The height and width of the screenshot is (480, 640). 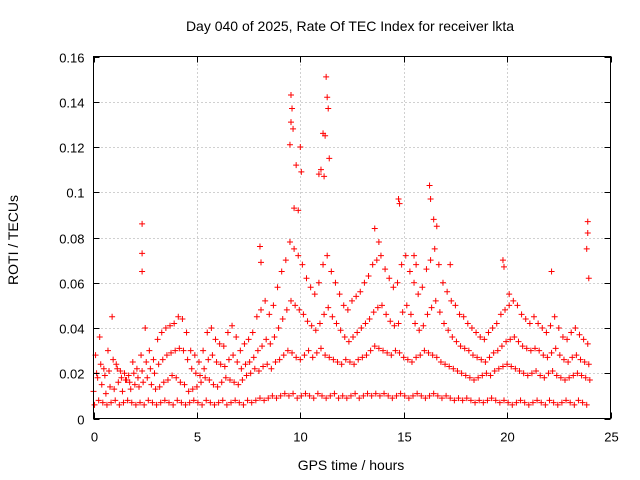 I want to click on x-tick-label: 15, so click(x=404, y=437).